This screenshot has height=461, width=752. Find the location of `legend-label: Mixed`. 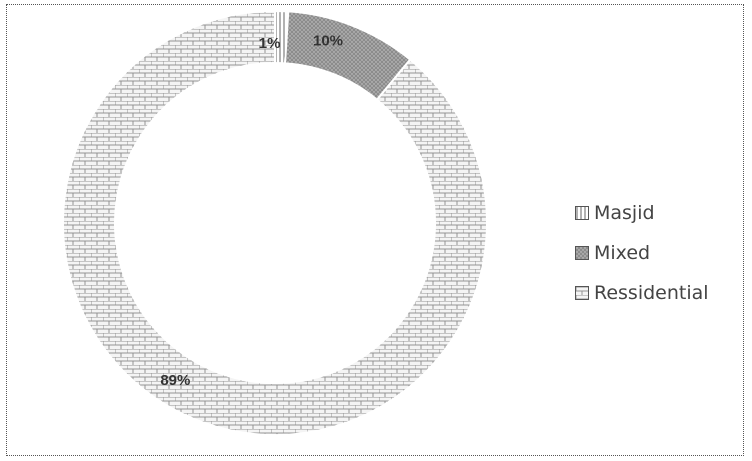

legend-label: Mixed is located at coordinates (622, 253).